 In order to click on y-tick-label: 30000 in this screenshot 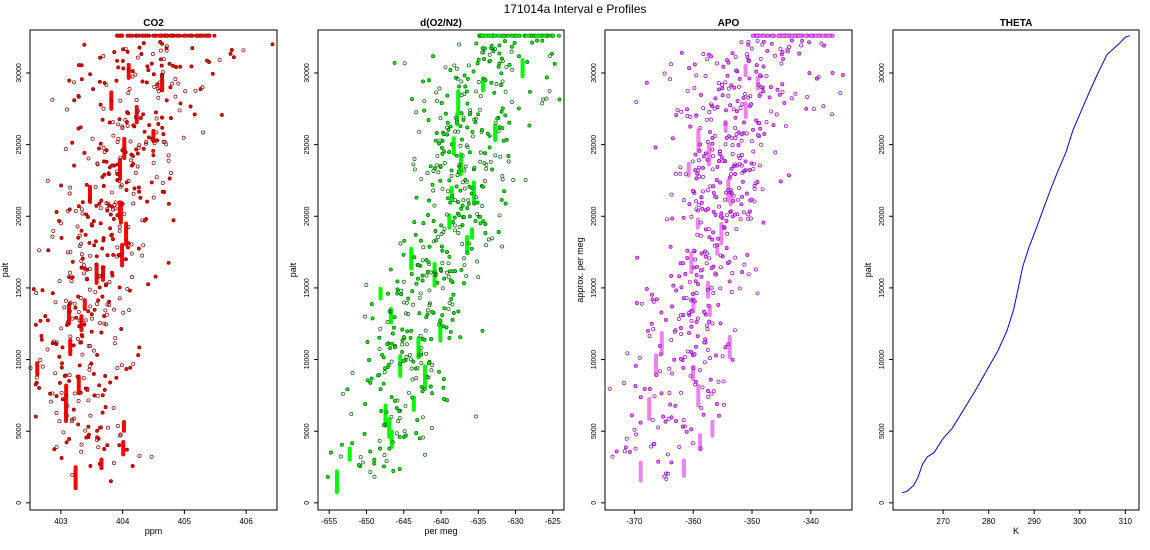, I will do `click(307, 73)`.